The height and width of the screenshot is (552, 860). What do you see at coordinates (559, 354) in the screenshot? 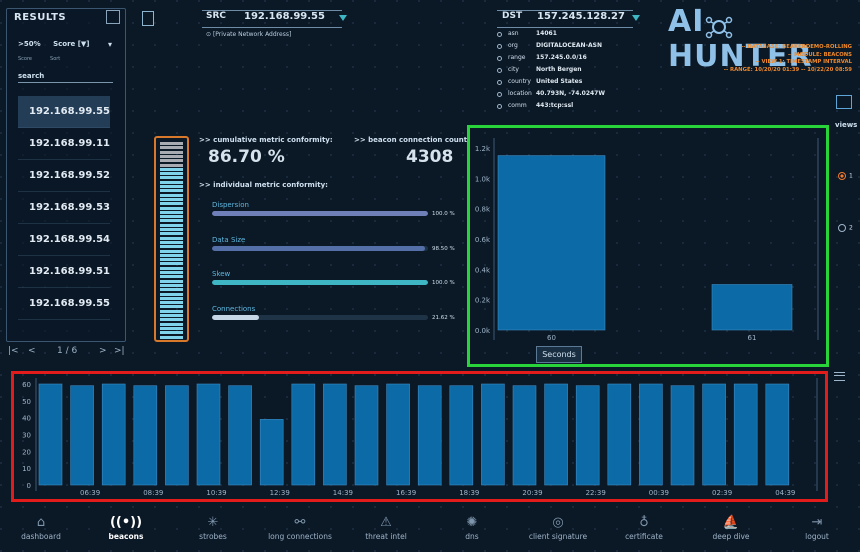
I see `seconds-button: Seconds` at bounding box center [559, 354].